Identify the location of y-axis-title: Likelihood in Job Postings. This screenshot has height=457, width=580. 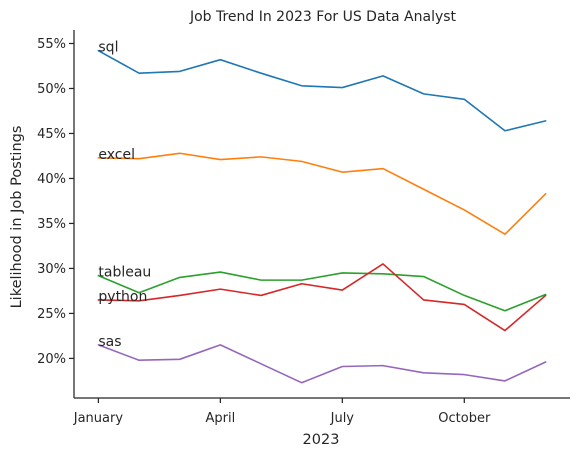
(17, 217).